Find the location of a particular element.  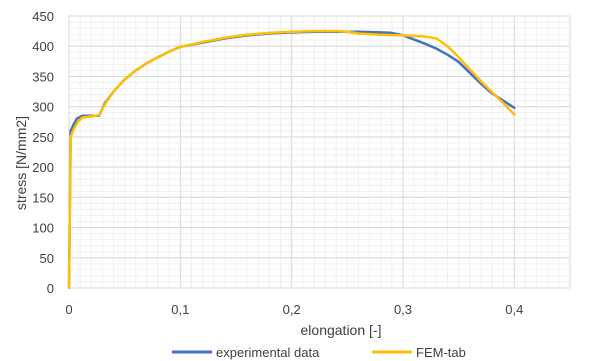

legend-label-fem: FEM-tab is located at coordinates (441, 352).